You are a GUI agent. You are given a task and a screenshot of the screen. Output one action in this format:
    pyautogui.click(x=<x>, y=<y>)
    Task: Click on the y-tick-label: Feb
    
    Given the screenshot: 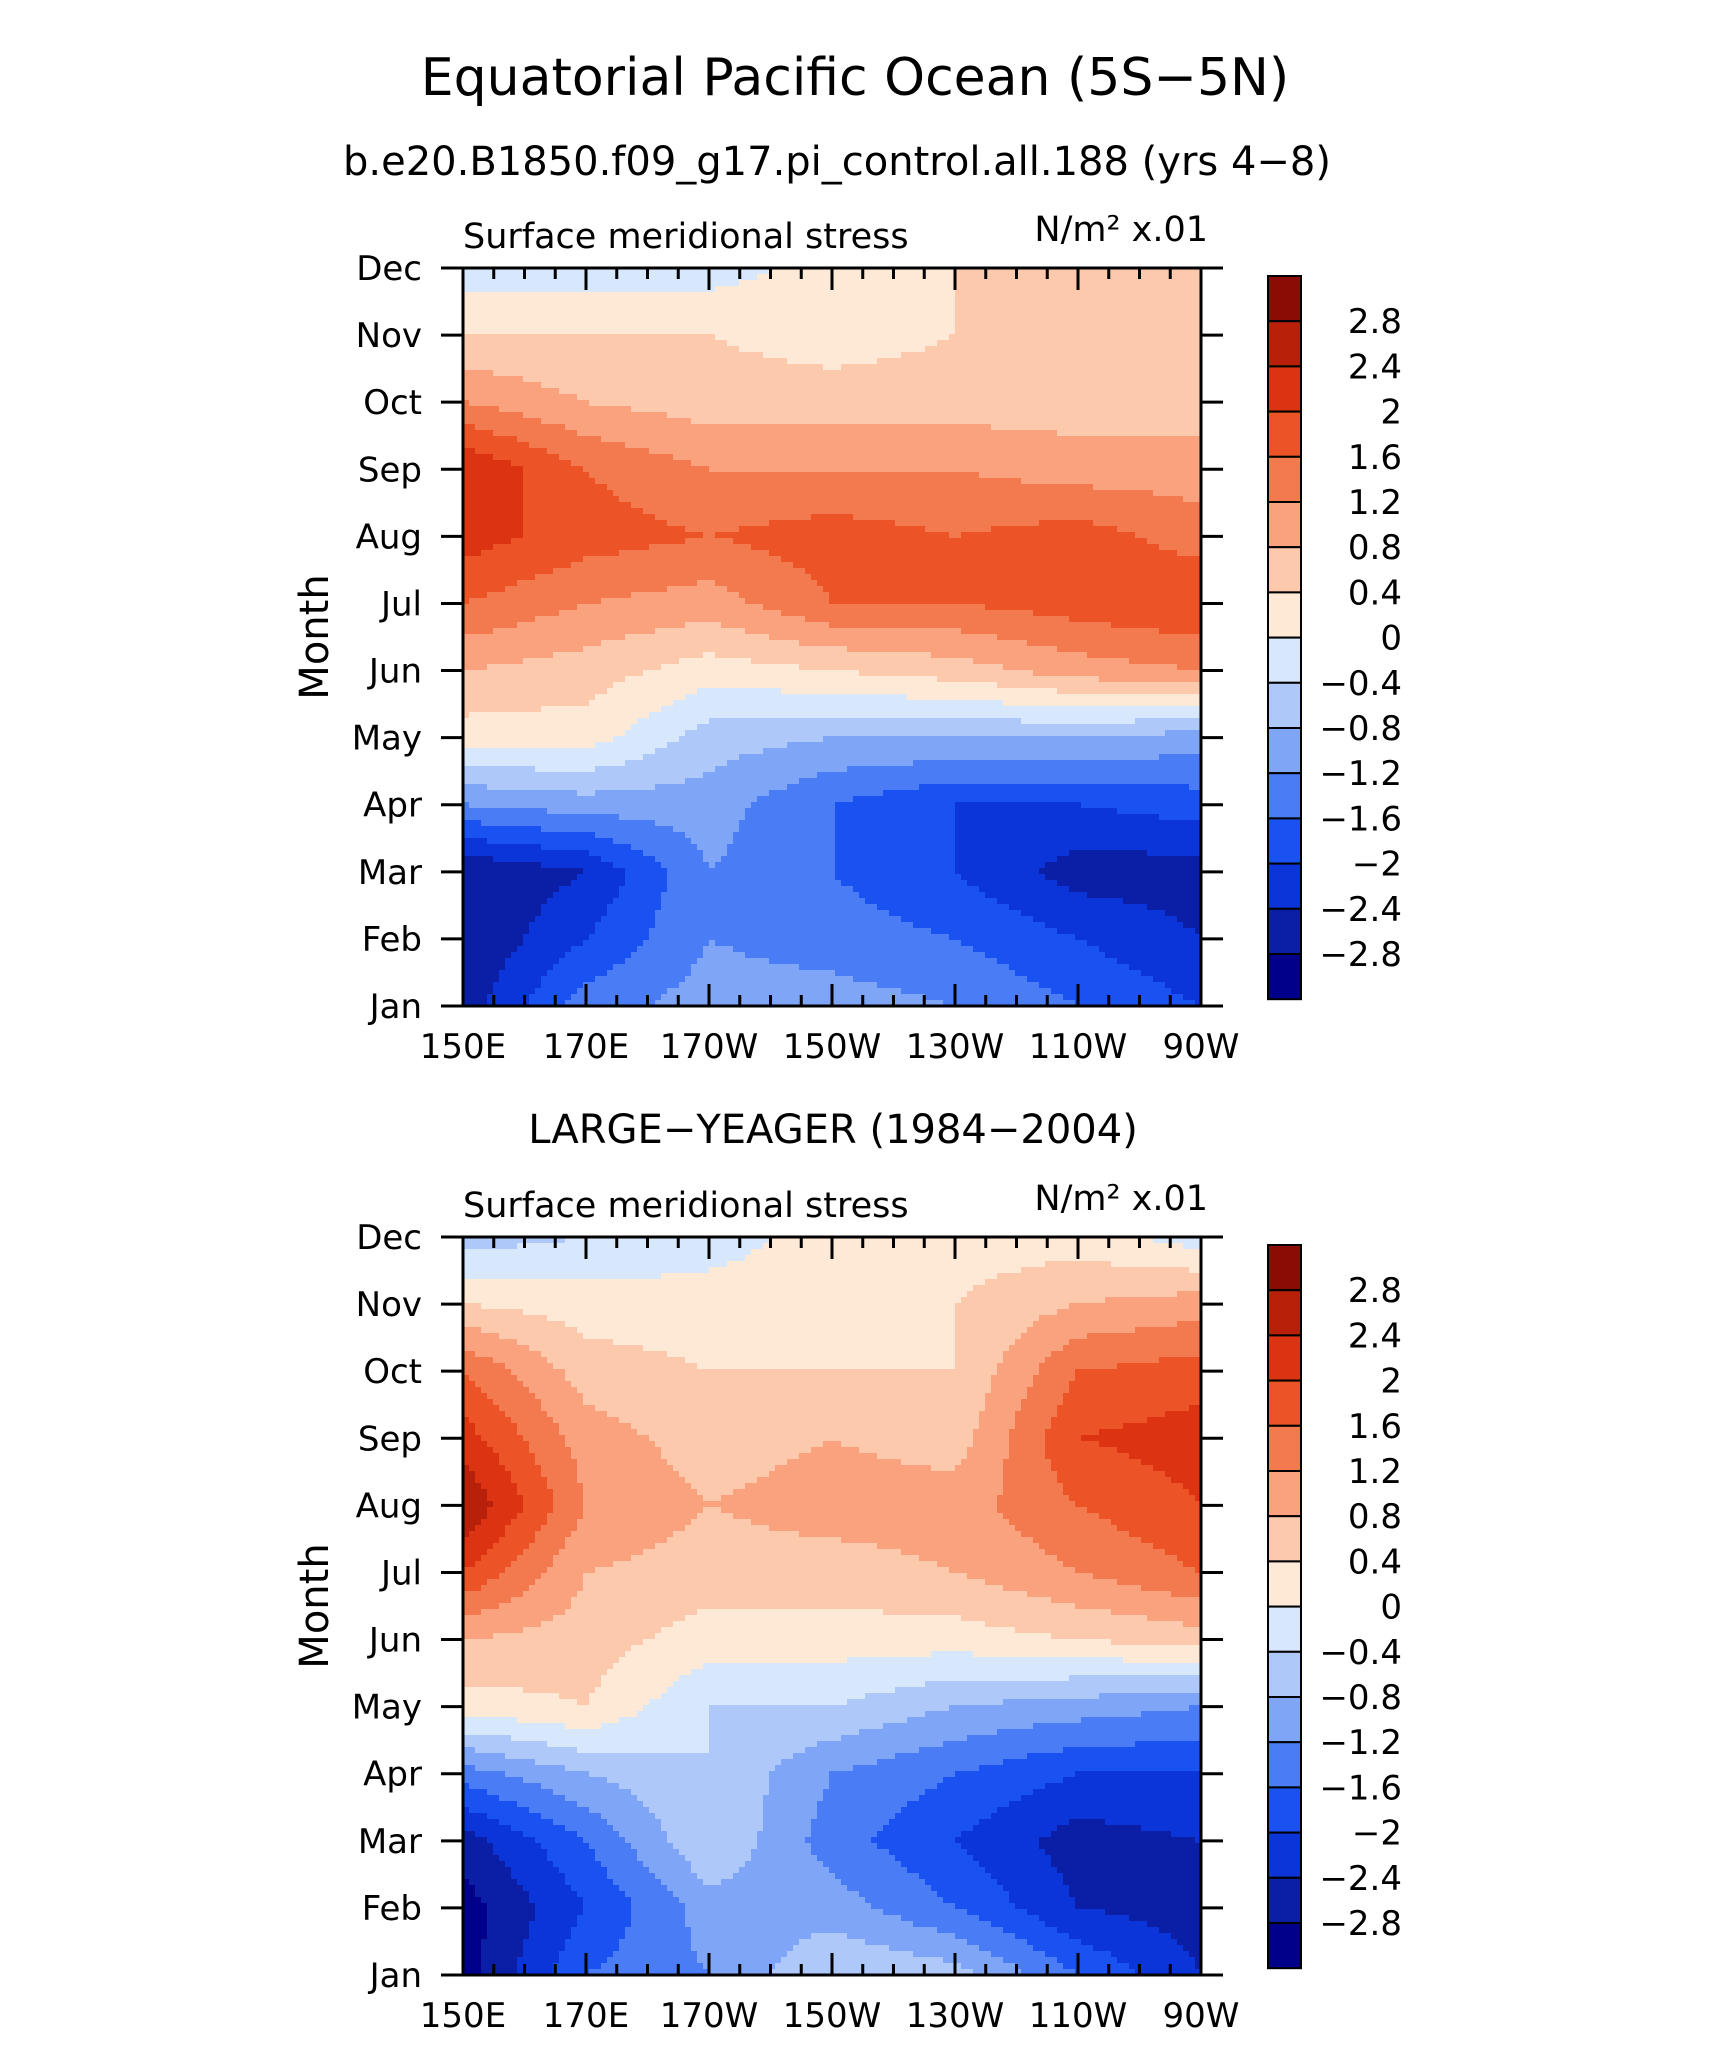 What is the action you would take?
    pyautogui.click(x=392, y=940)
    